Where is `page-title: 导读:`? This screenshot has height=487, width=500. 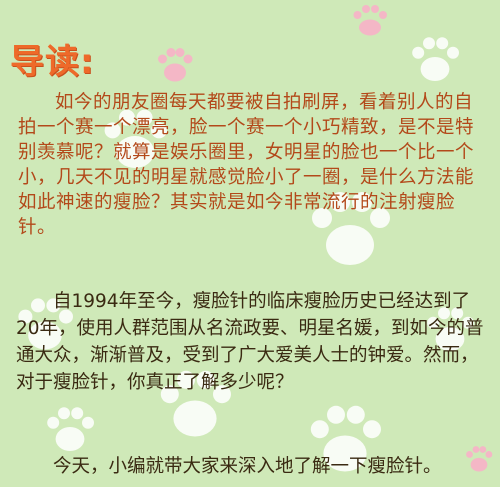 page-title: 导读: is located at coordinates (52, 62).